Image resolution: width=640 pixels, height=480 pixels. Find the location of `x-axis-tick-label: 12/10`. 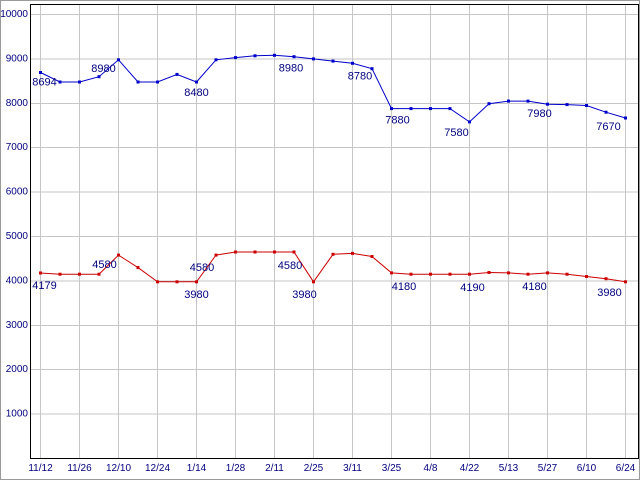

x-axis-tick-label: 12/10 is located at coordinates (118, 468).